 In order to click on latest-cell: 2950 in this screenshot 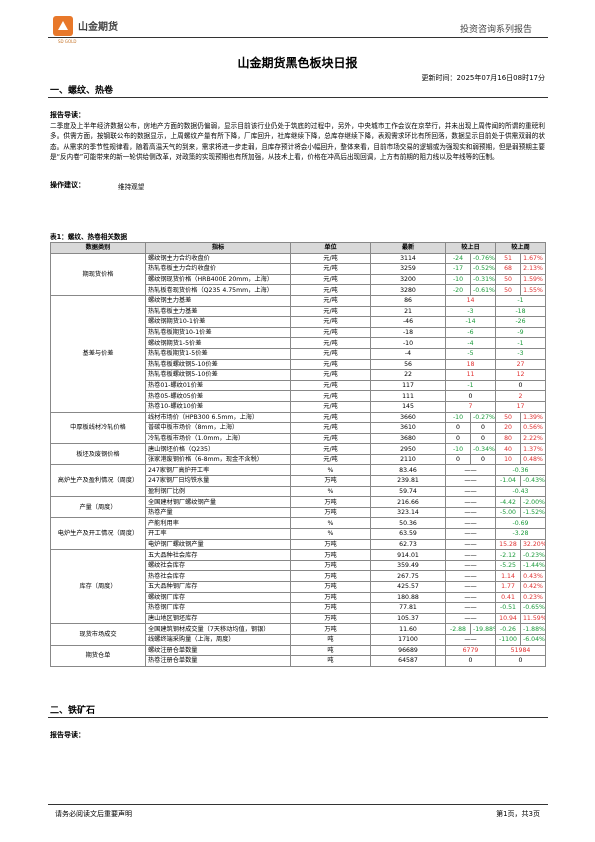, I will do `click(408, 449)`.